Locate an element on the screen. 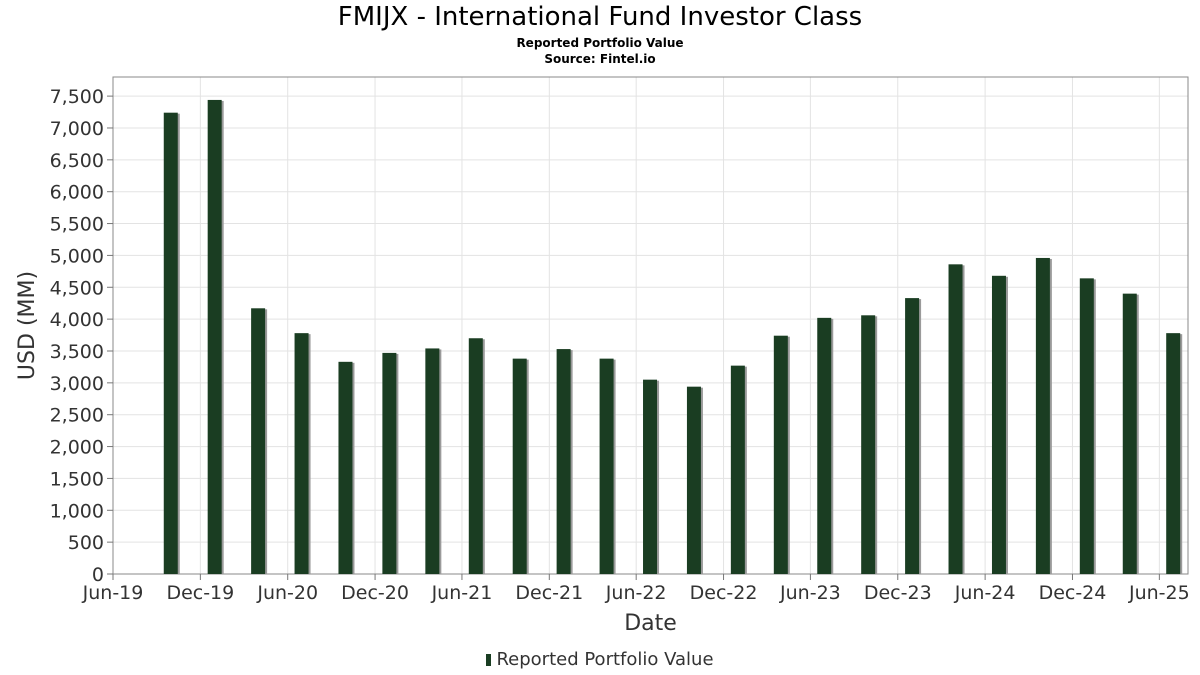 The width and height of the screenshot is (1200, 675). y-tick-label: 500 is located at coordinates (86, 543).